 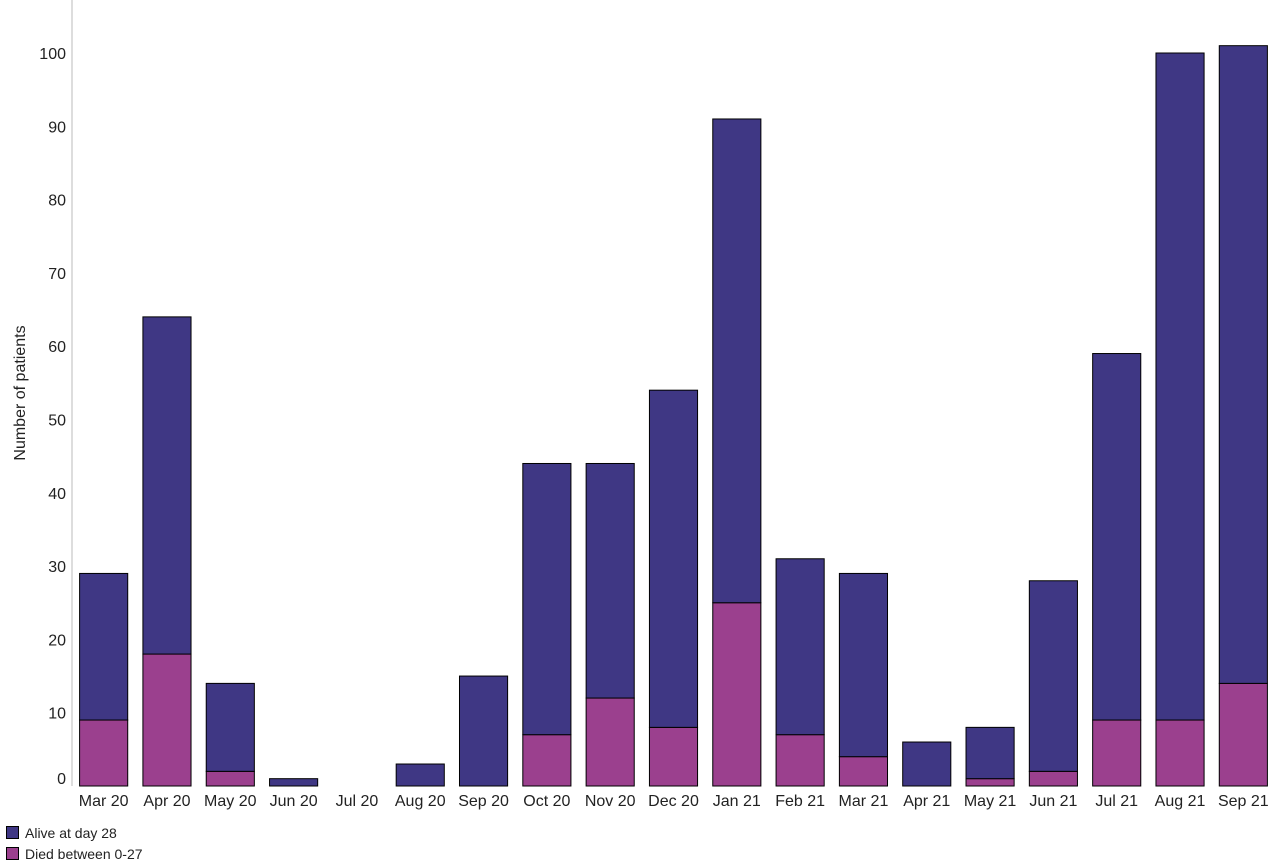 I want to click on x-tick-label: May 21, so click(x=990, y=801).